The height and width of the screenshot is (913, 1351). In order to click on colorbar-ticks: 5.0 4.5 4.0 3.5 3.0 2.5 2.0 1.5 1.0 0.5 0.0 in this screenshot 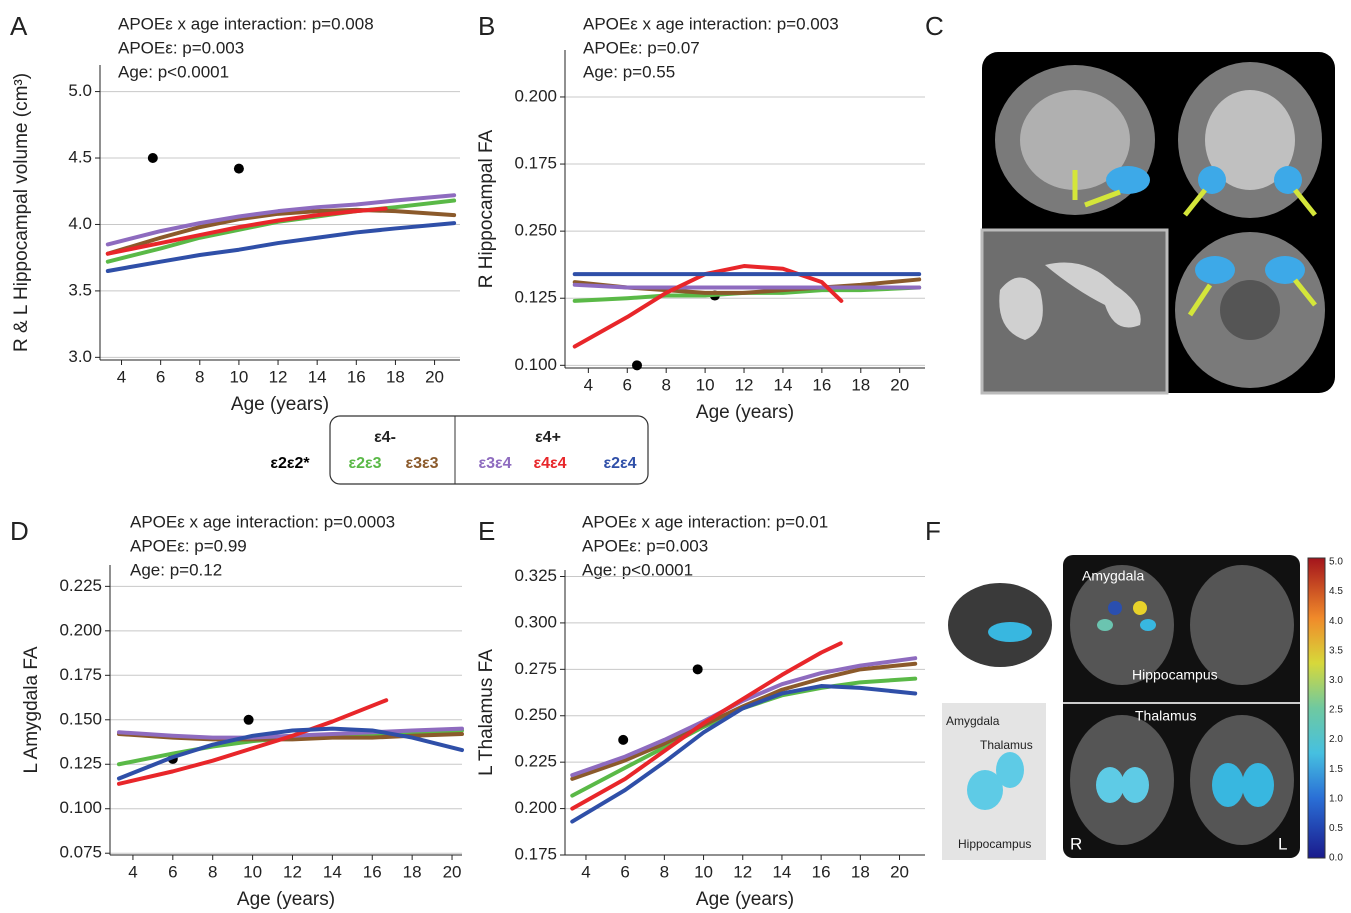, I will do `click(1336, 710)`.